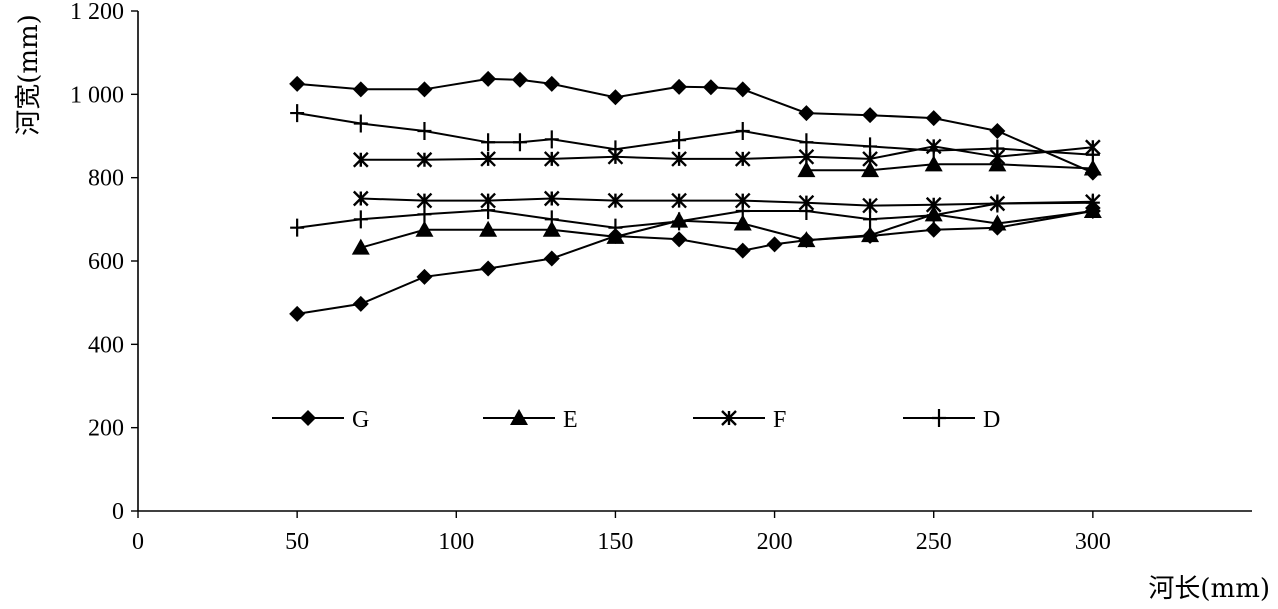 This screenshot has height=609, width=1278. What do you see at coordinates (991, 420) in the screenshot?
I see `legend-label-D: D` at bounding box center [991, 420].